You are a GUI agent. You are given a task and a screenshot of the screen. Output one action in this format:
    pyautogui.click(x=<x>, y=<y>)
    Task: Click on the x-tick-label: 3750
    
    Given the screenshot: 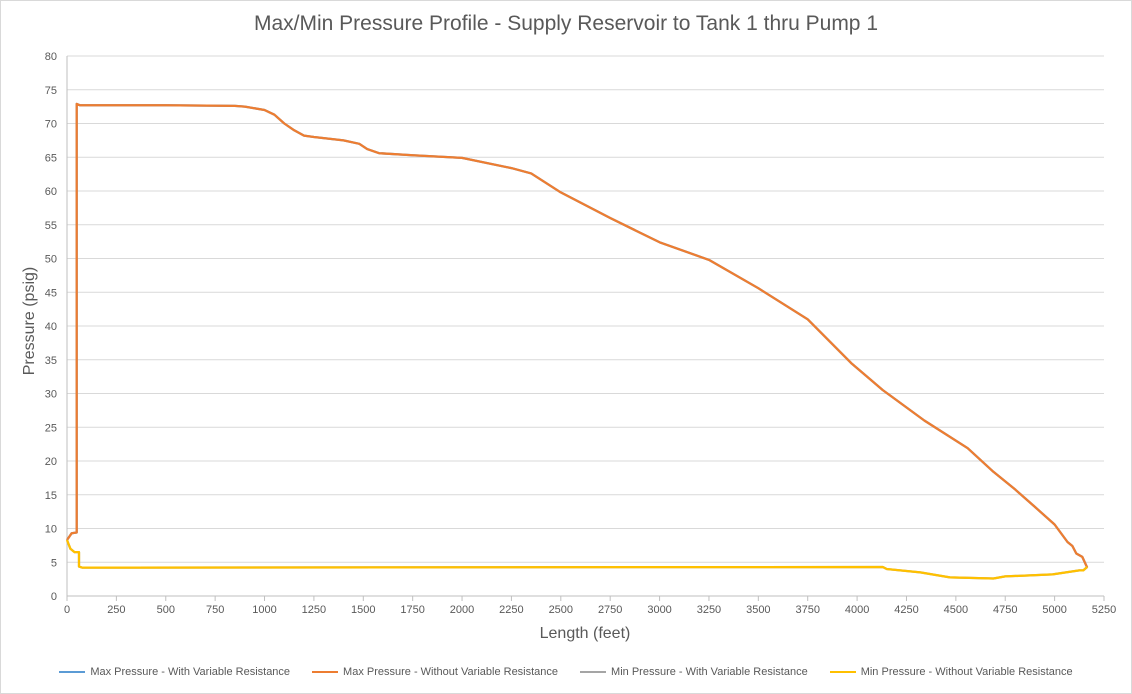 What is the action you would take?
    pyautogui.click(x=807, y=610)
    